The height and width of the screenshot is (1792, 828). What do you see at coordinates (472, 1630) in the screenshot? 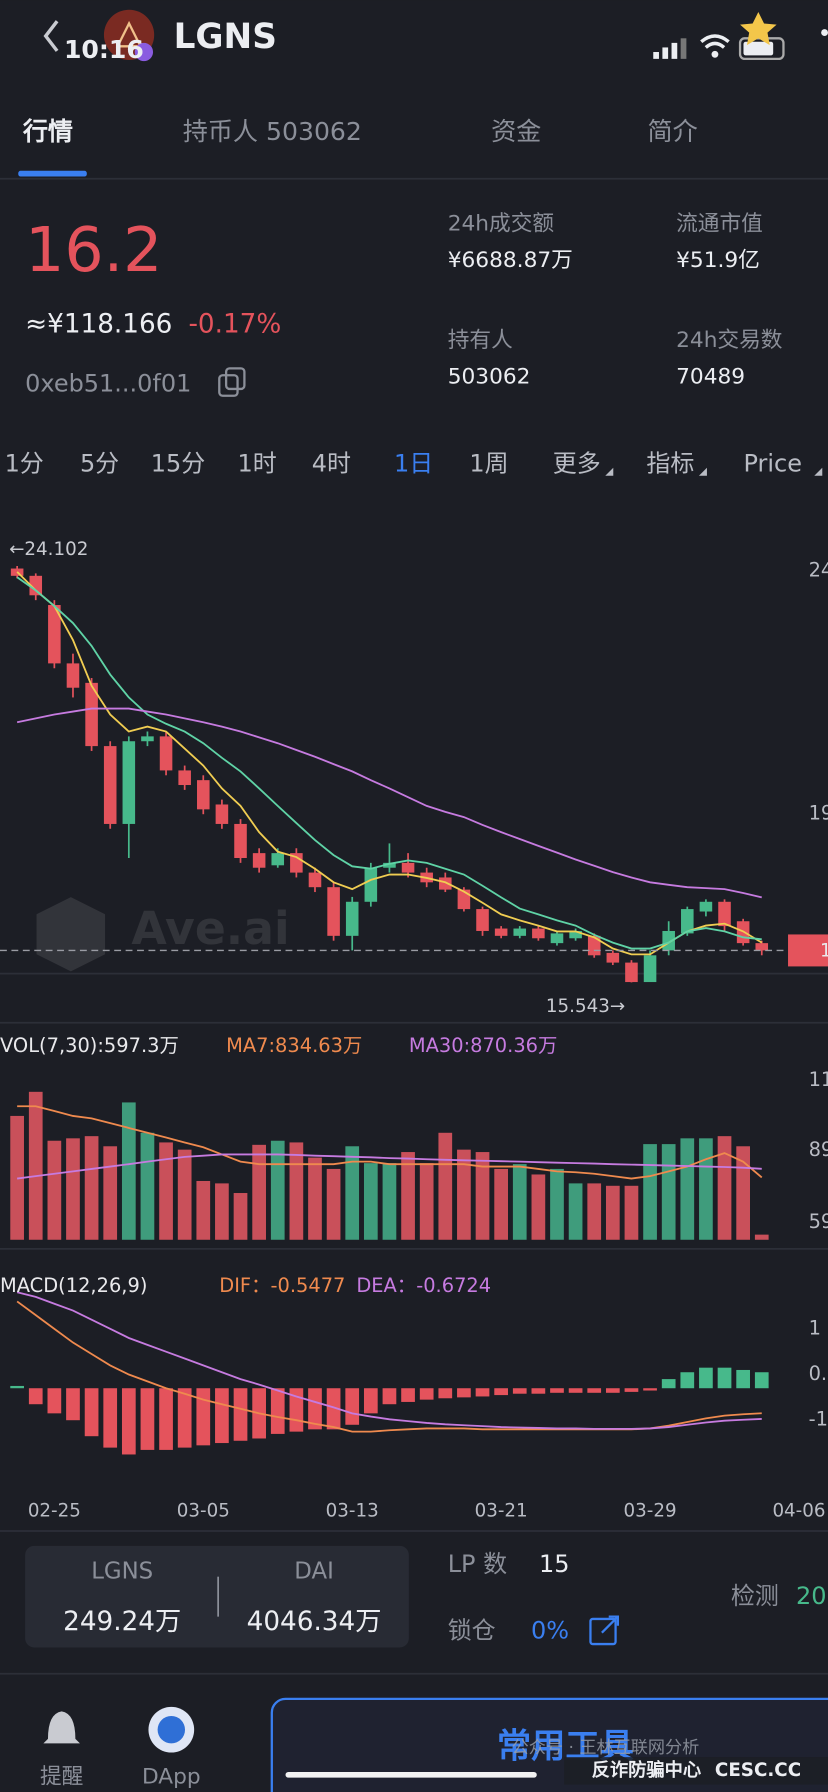
I see `lock-label: 锁仓` at bounding box center [472, 1630].